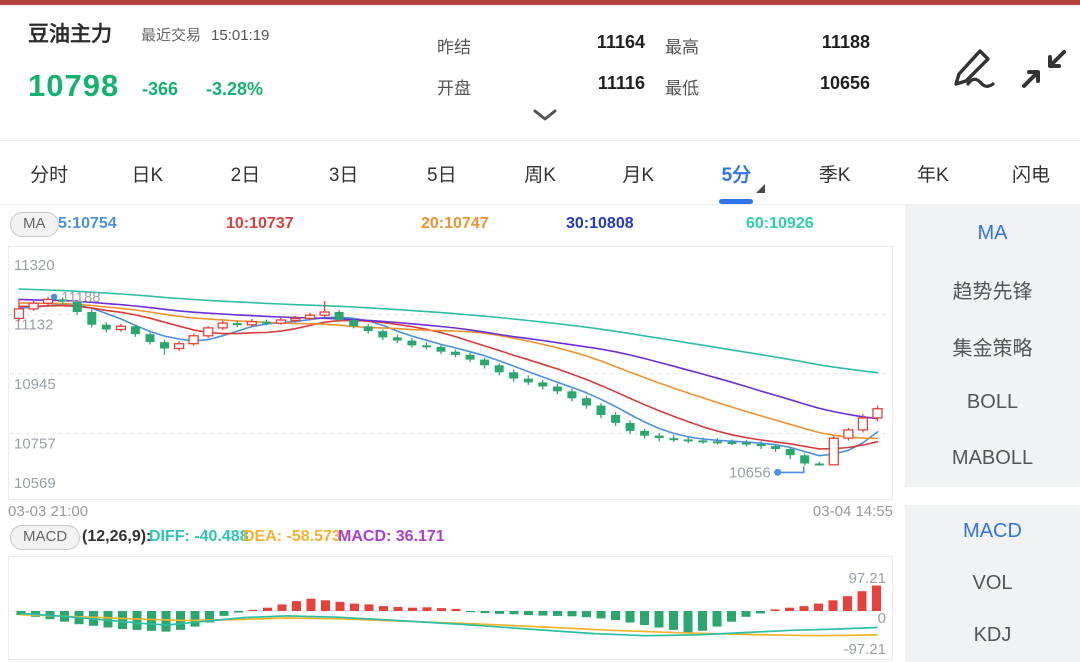 The width and height of the screenshot is (1080, 662). What do you see at coordinates (292, 536) in the screenshot?
I see `macd-dea-value: DEA: -58.573` at bounding box center [292, 536].